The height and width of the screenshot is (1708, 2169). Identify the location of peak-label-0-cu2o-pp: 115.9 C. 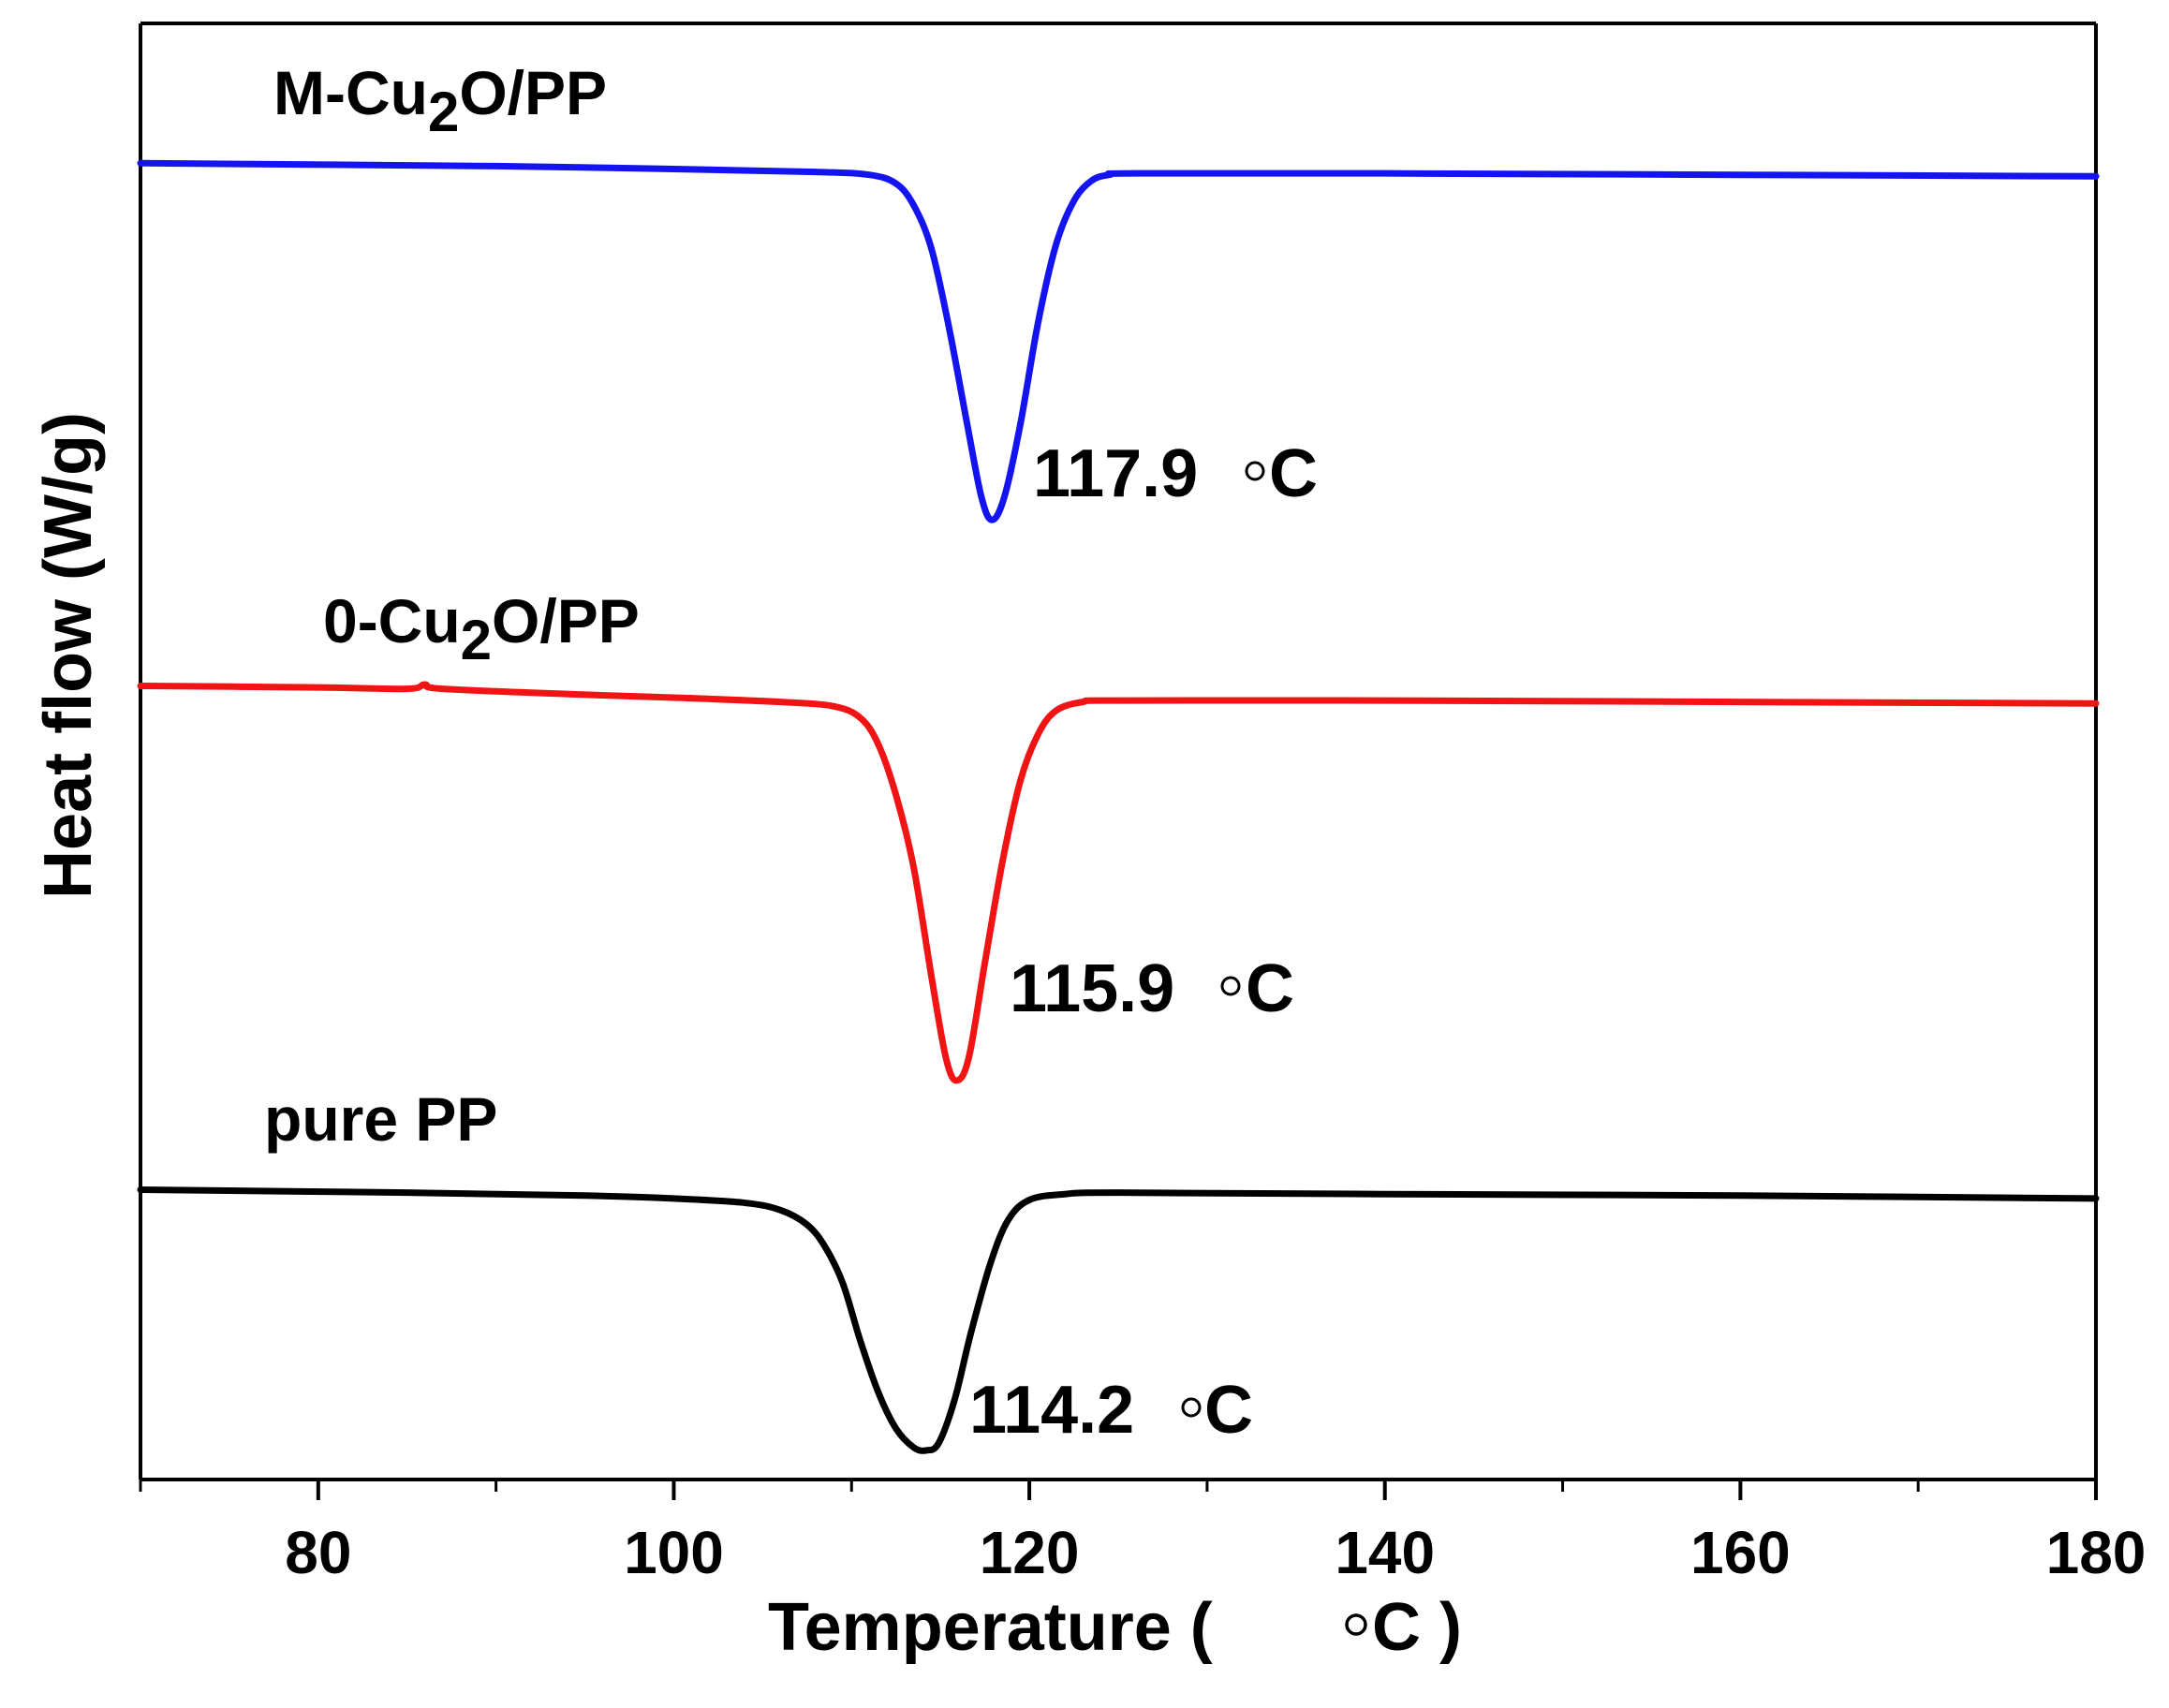
(1152, 988).